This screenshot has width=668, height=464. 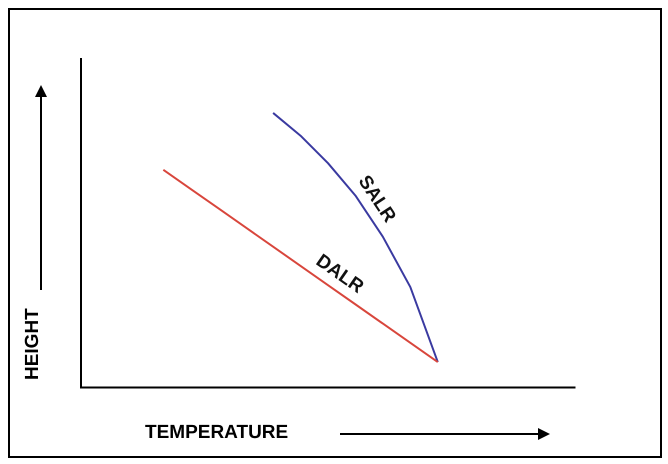 I want to click on y-axis-title: HEIGHT, so click(x=33, y=344).